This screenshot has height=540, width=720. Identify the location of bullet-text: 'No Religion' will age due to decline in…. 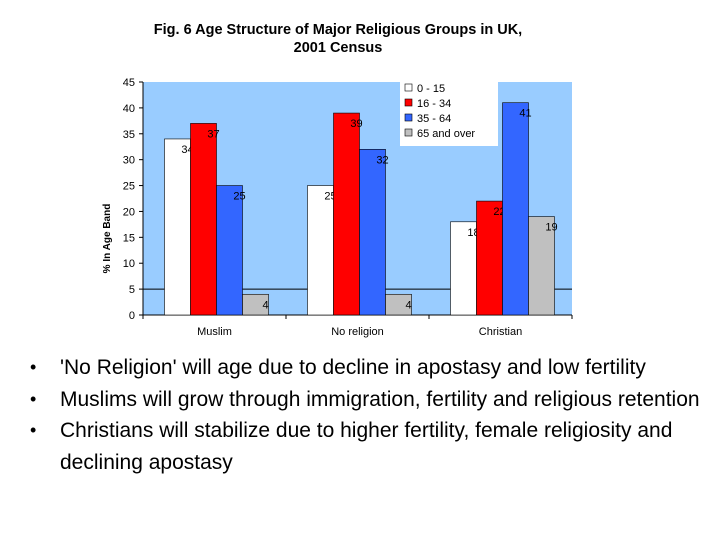
(353, 367).